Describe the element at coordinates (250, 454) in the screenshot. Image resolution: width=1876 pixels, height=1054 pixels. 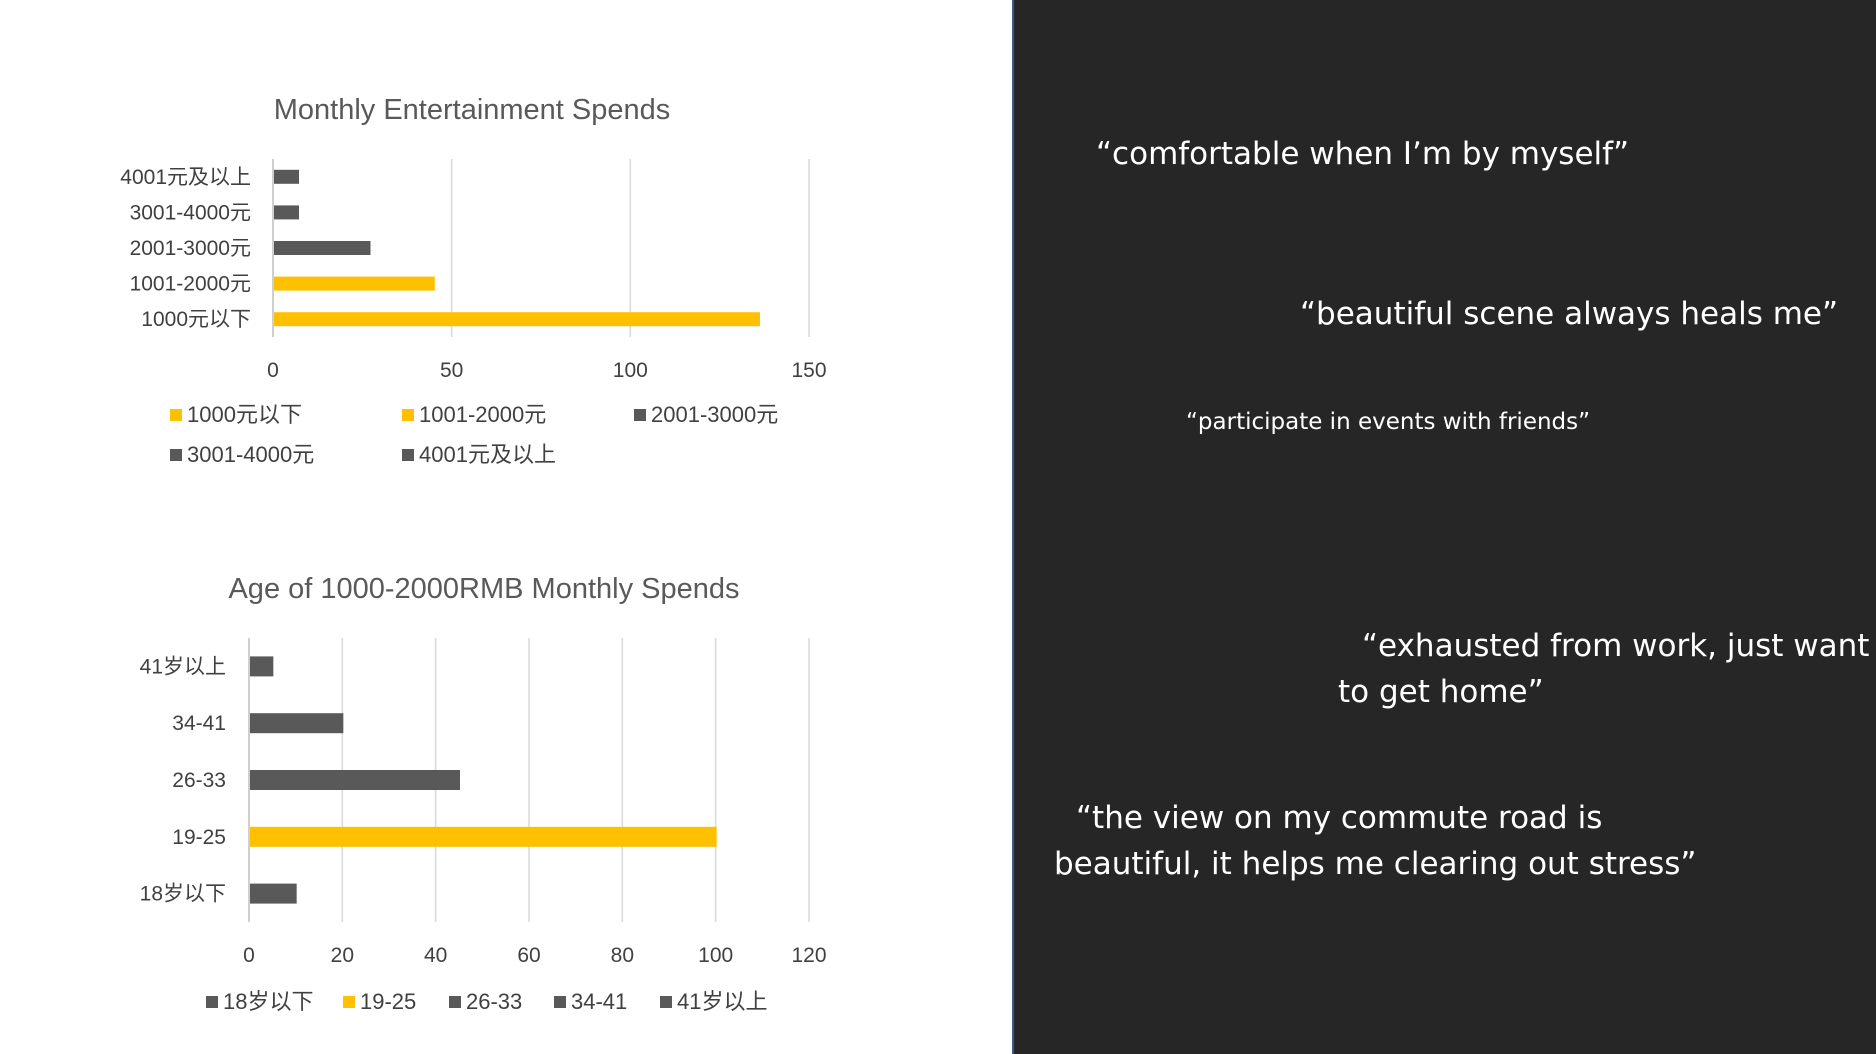
I see `legend-label: 3001-4000元` at that location.